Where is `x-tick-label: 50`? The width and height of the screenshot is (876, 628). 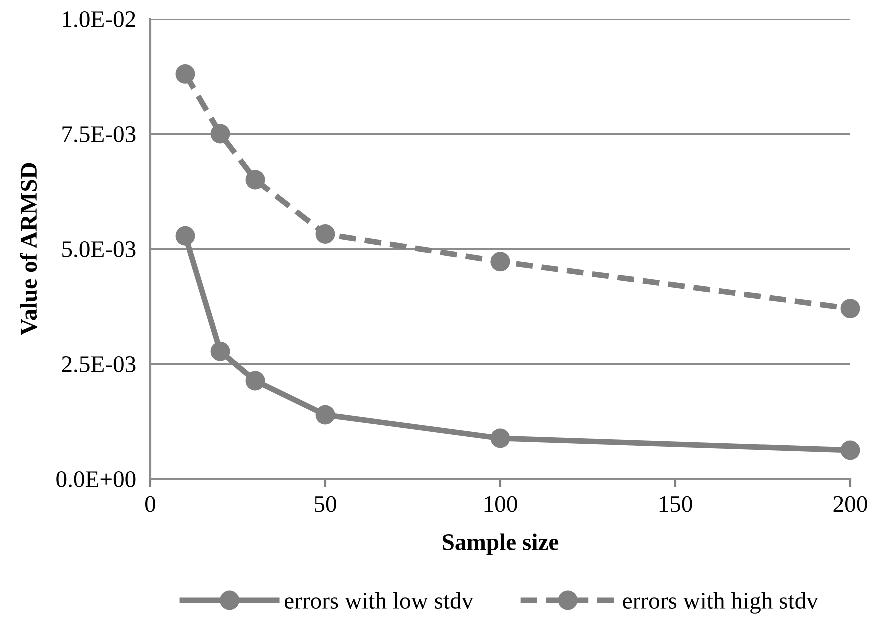 x-tick-label: 50 is located at coordinates (325, 504).